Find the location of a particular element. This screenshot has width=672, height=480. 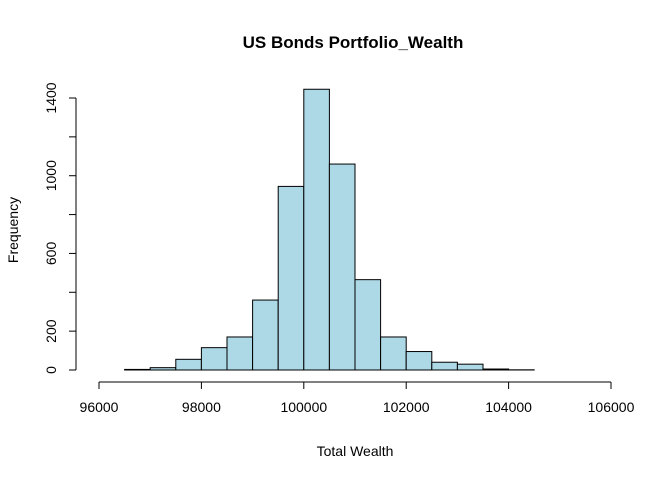

x-tick-label-2: 100000 is located at coordinates (303, 407).